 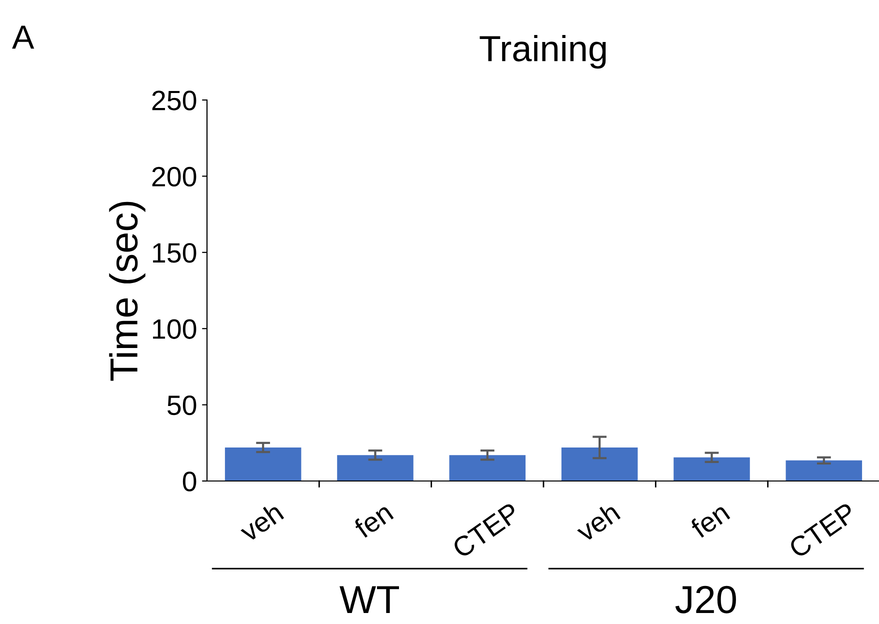 What do you see at coordinates (174, 253) in the screenshot?
I see `y-tick-label: 150` at bounding box center [174, 253].